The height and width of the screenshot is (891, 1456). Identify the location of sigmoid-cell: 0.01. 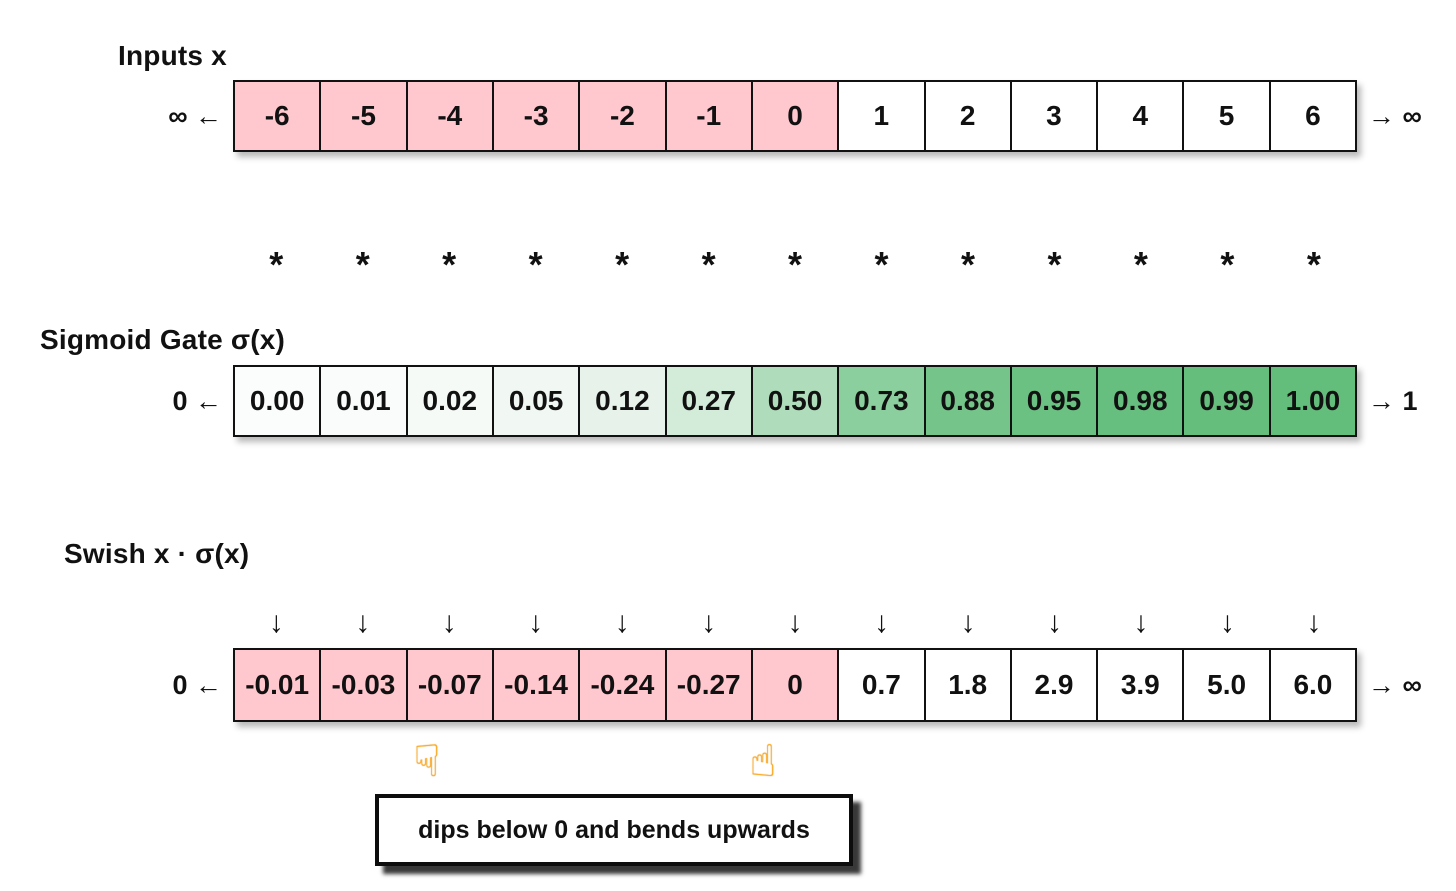
(362, 401).